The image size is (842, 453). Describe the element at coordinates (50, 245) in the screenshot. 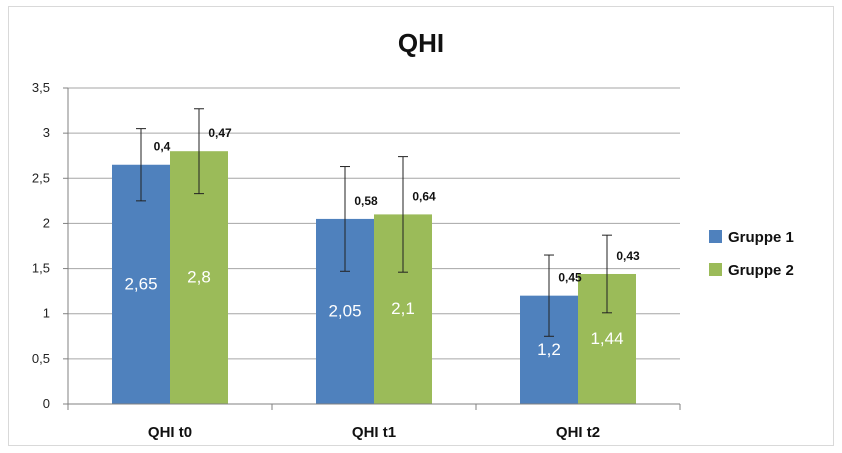

I see `y-axis-ticks: 0 0,5 1 1,5 2 2,5 3 3,5` at that location.